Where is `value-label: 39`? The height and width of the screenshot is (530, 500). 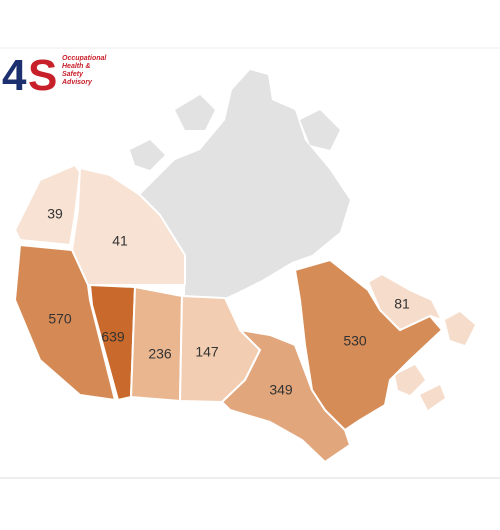
value-label: 39 is located at coordinates (55, 214).